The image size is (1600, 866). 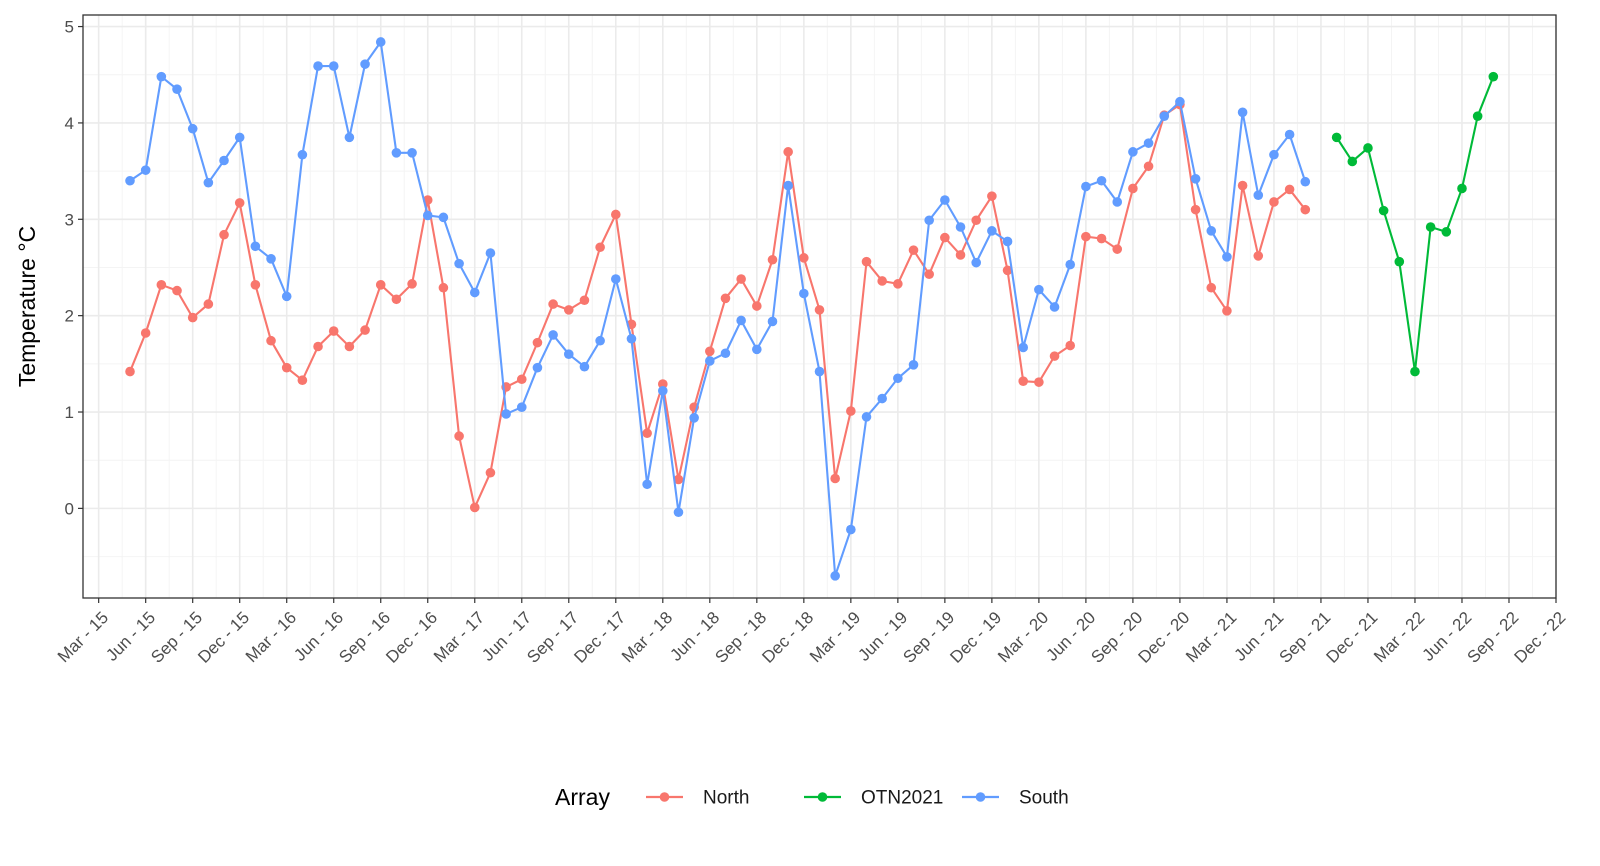 What do you see at coordinates (69, 508) in the screenshot?
I see `y-tick-label: 0` at bounding box center [69, 508].